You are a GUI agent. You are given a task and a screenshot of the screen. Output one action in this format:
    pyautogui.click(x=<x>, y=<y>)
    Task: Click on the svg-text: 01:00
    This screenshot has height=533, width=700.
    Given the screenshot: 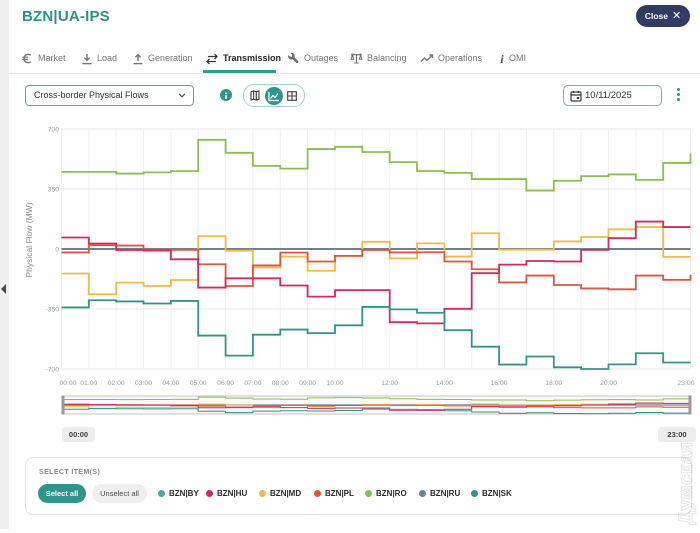 What is the action you would take?
    pyautogui.click(x=88, y=383)
    